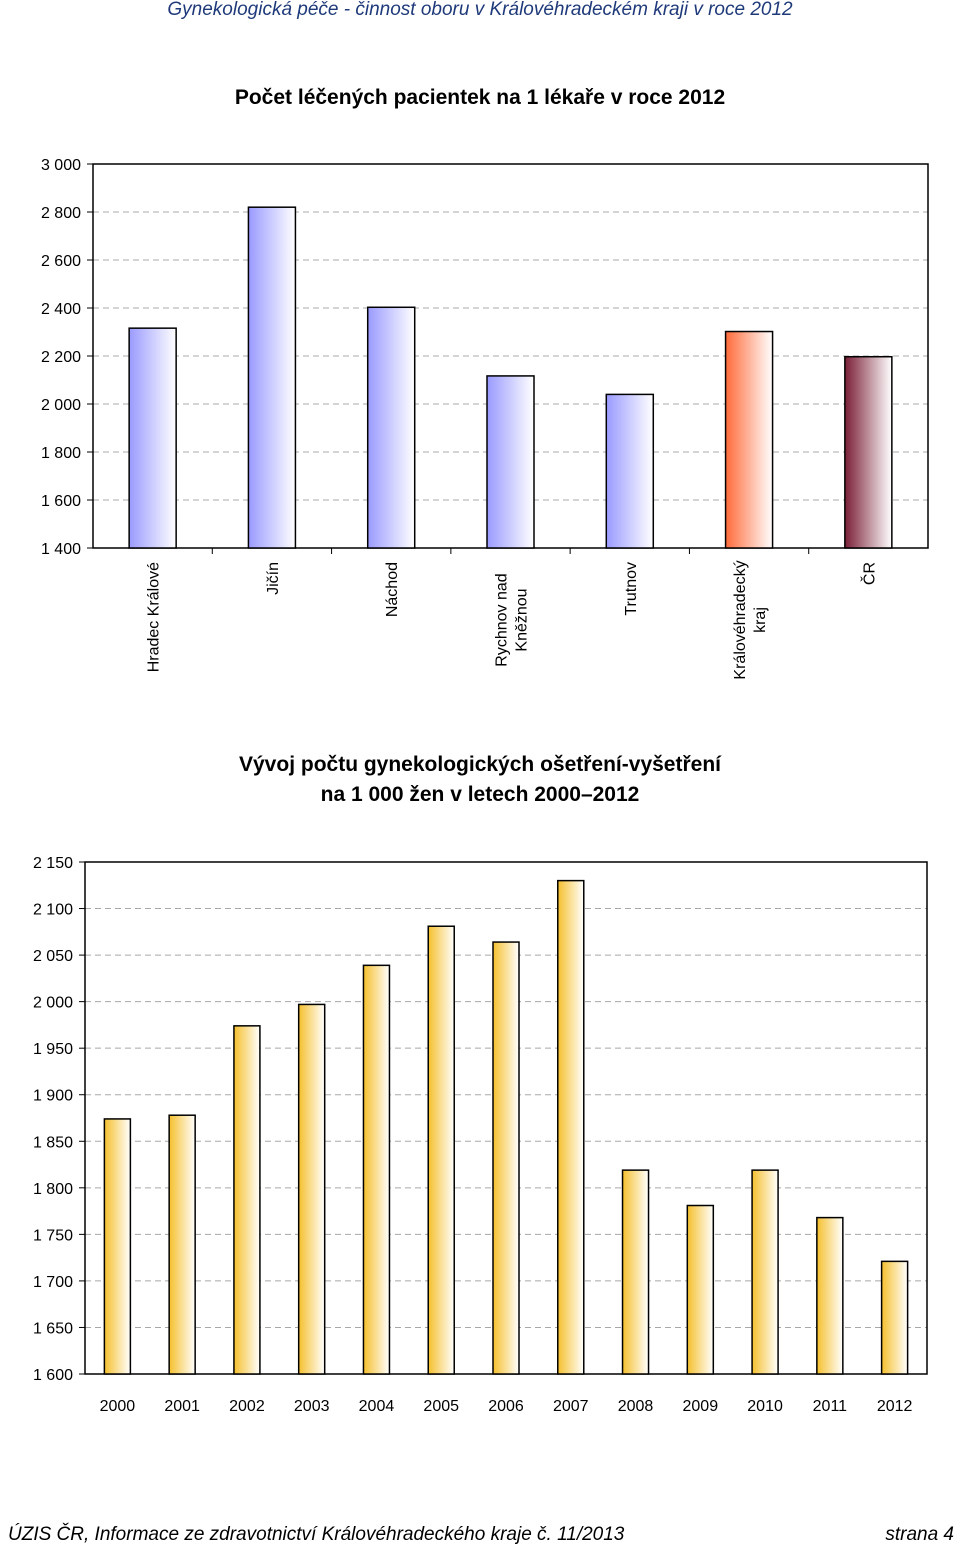  I want to click on x-tick-label-line: Hradec Králové, so click(154, 617).